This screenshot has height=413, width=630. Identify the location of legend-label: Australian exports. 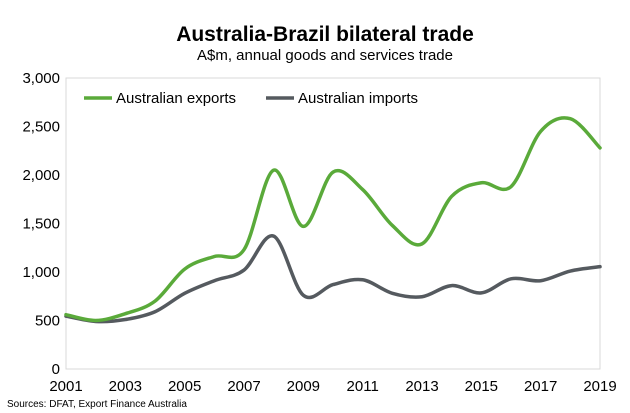
(176, 98).